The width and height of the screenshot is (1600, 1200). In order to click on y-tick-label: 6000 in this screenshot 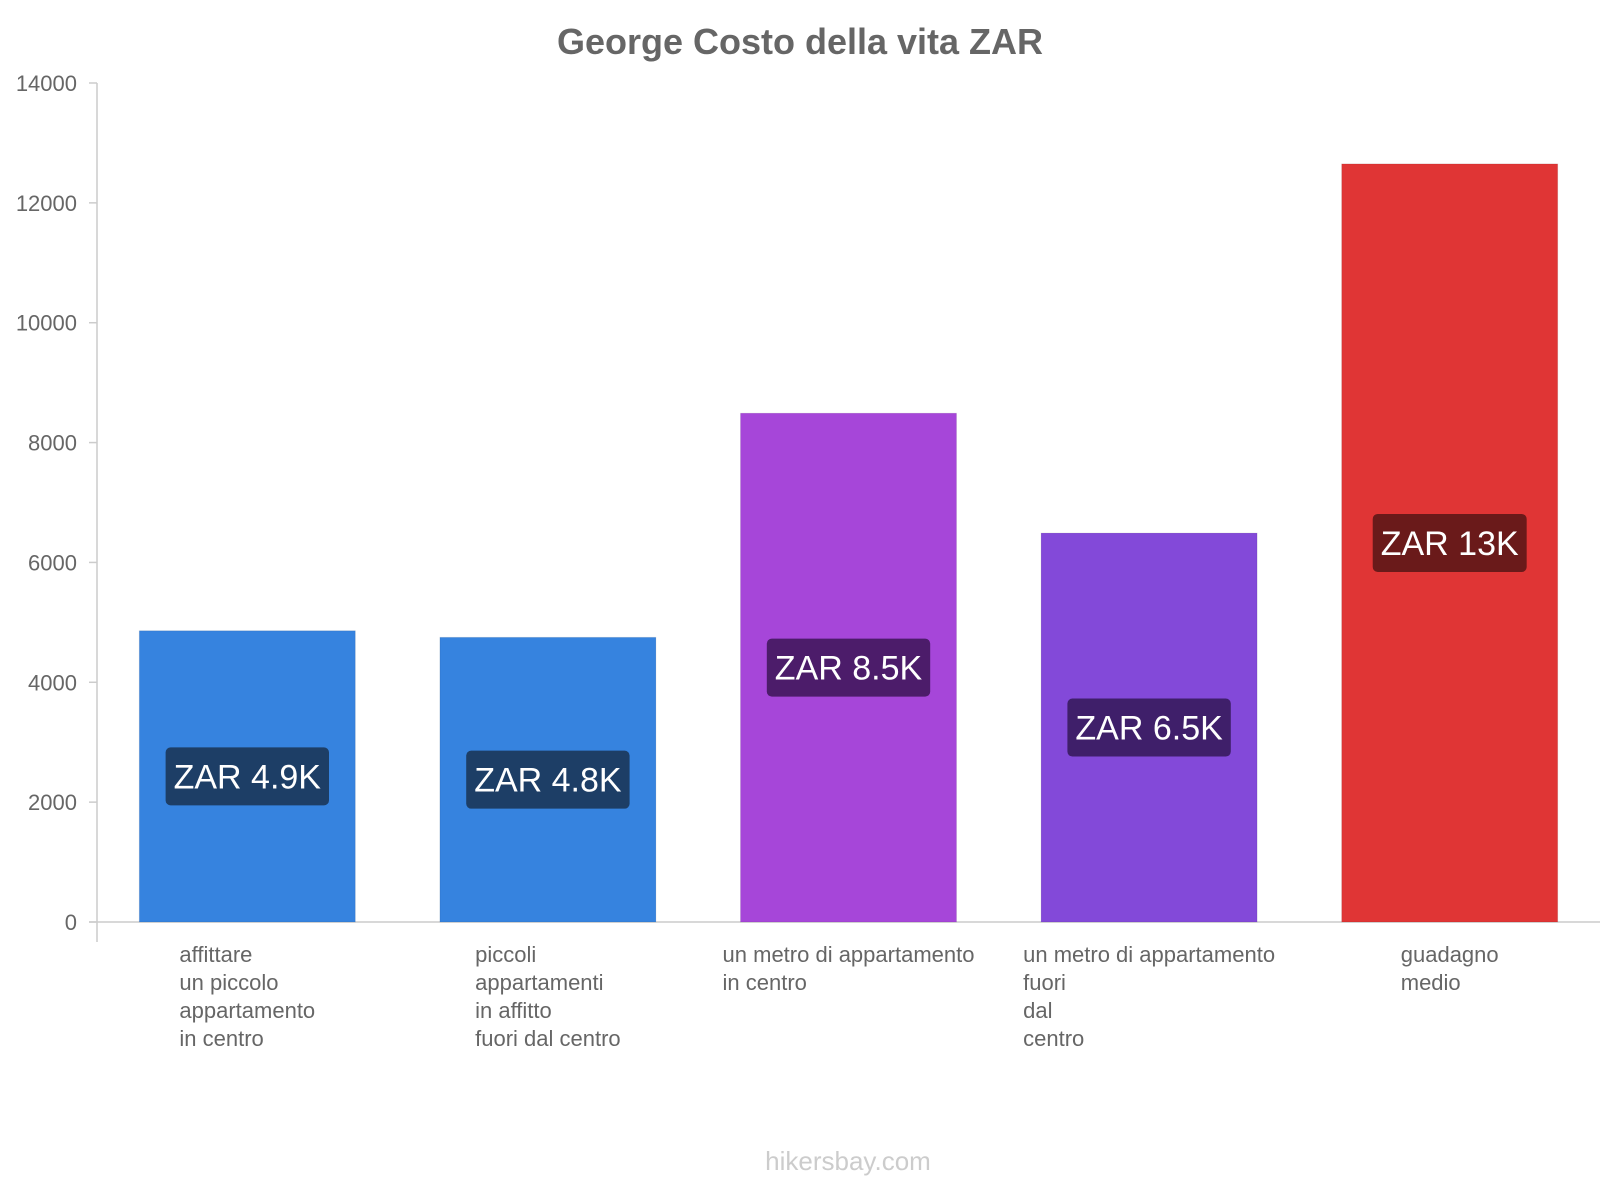, I will do `click(52, 562)`.